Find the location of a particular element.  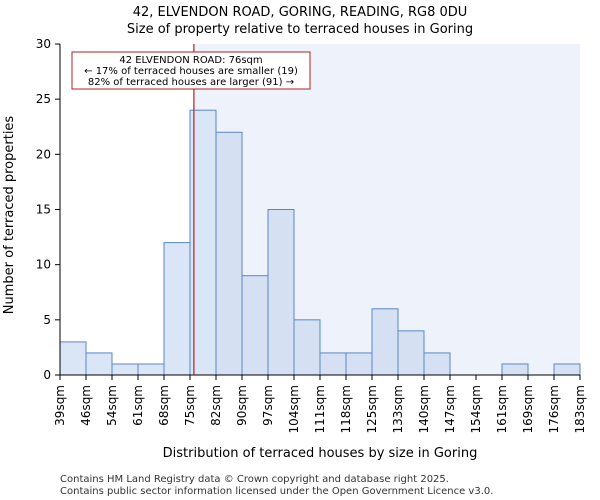

x-tick-label: 118sqm is located at coordinates (346, 409).